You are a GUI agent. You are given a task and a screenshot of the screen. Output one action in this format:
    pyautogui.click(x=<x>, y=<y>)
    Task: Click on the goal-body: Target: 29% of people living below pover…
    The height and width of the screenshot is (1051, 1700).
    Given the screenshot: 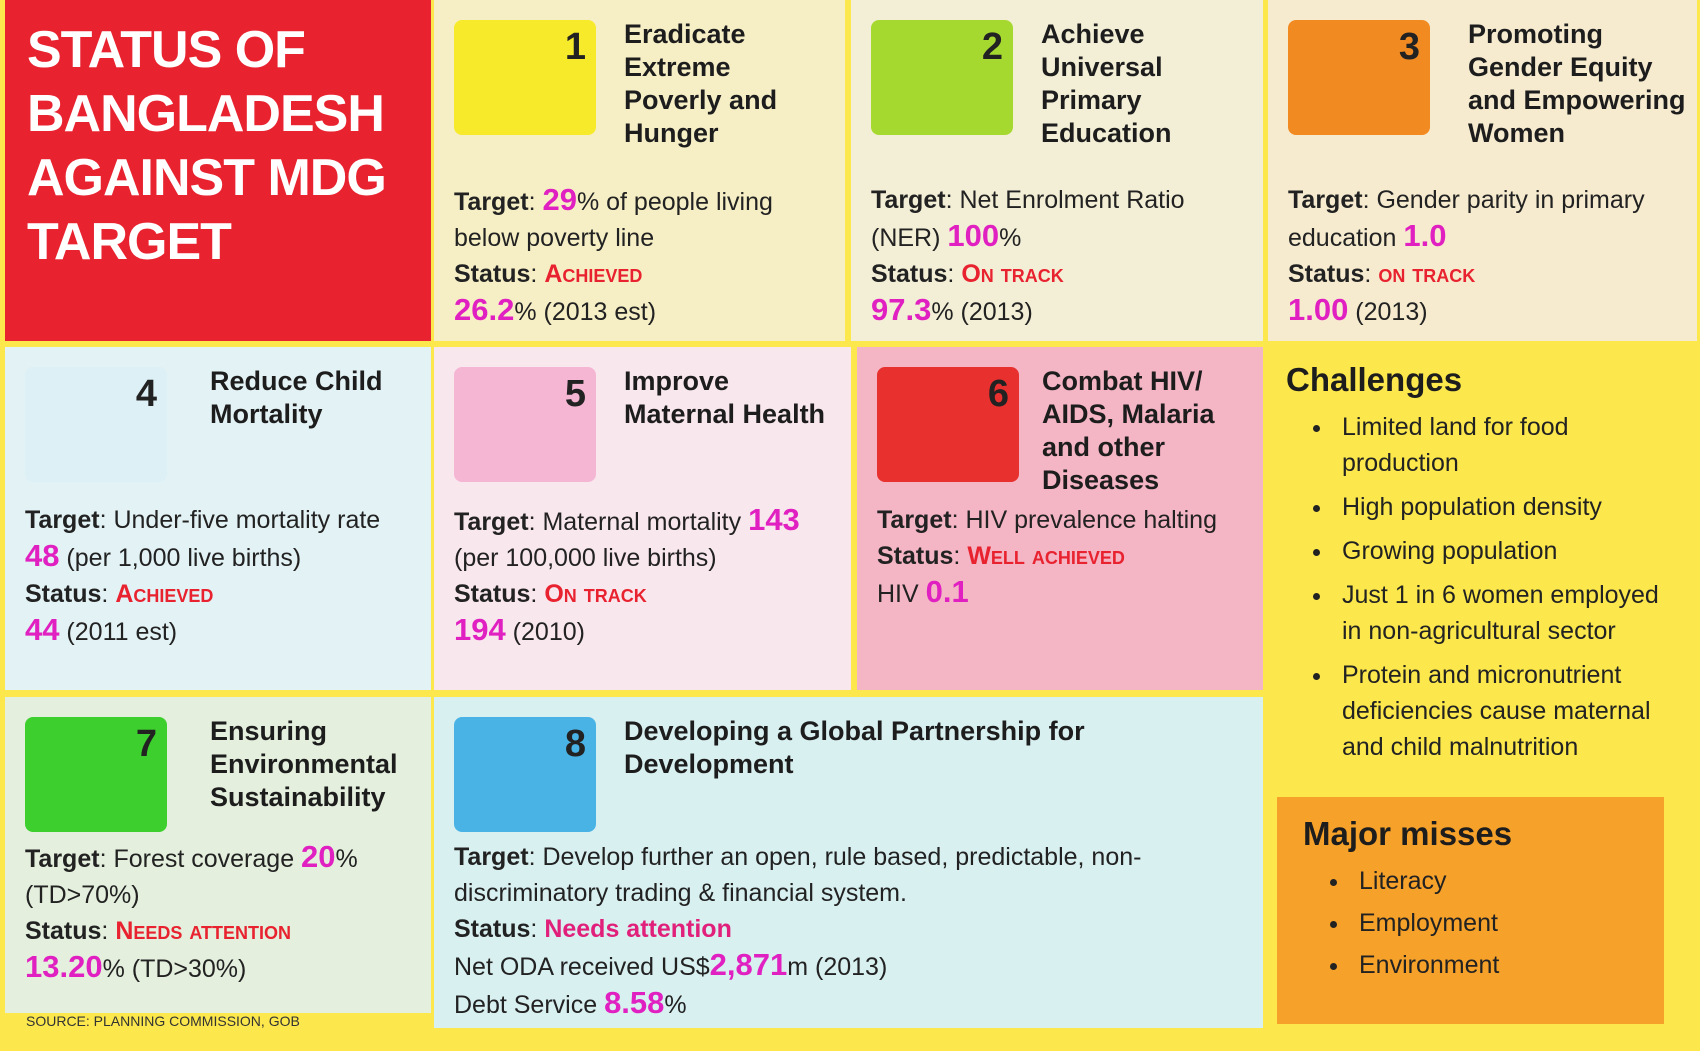 What is the action you would take?
    pyautogui.click(x=644, y=256)
    